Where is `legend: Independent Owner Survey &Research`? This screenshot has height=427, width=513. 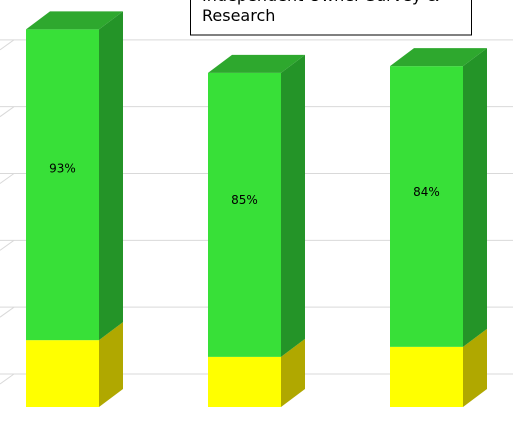 legend: Independent Owner Survey &Research is located at coordinates (331, 18).